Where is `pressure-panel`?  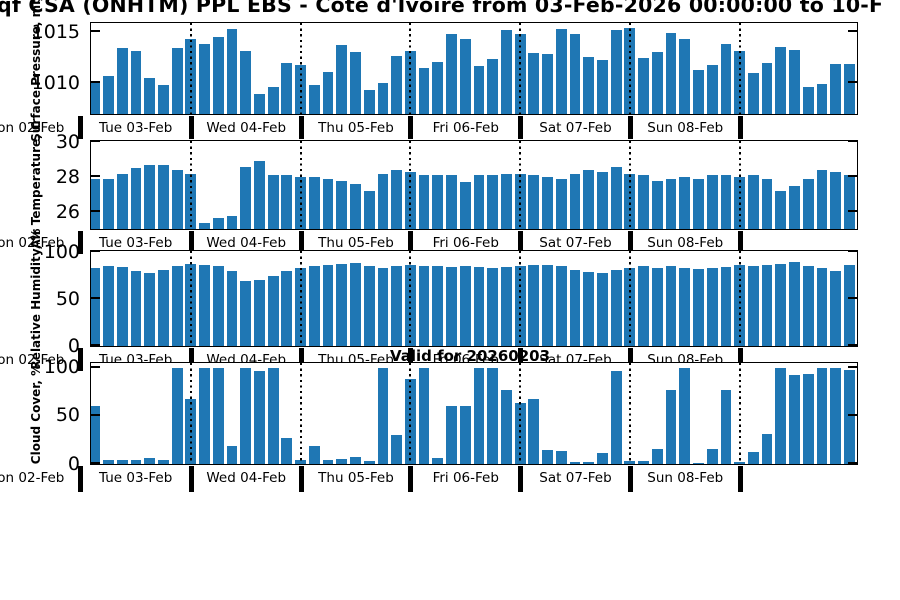 pressure-panel is located at coordinates (474, 68).